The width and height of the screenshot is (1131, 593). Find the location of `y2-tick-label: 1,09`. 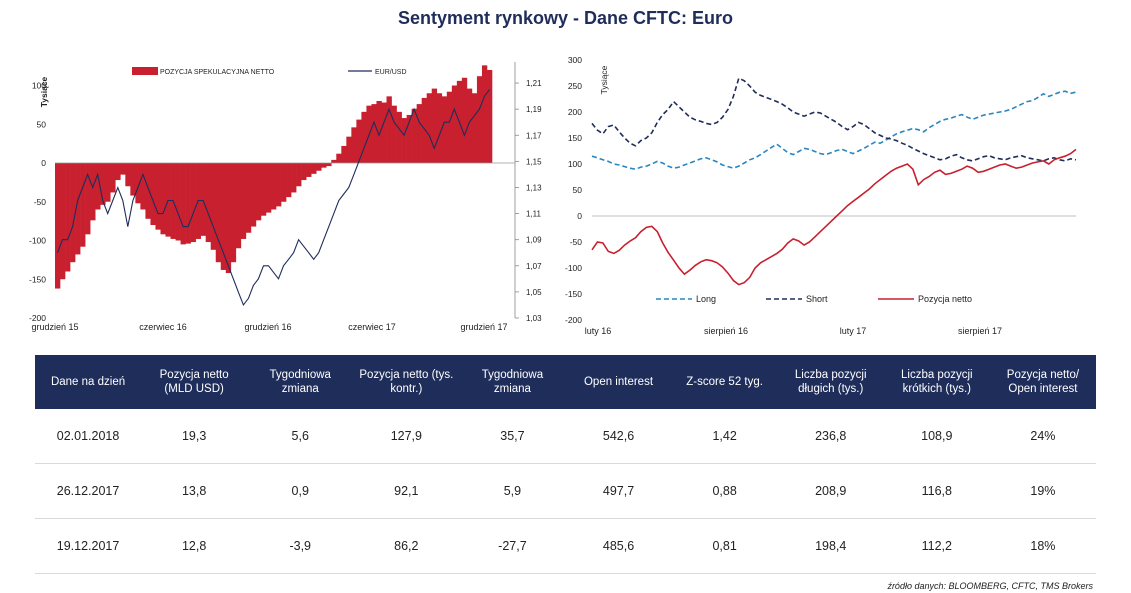

y2-tick-label: 1,09 is located at coordinates (534, 240).